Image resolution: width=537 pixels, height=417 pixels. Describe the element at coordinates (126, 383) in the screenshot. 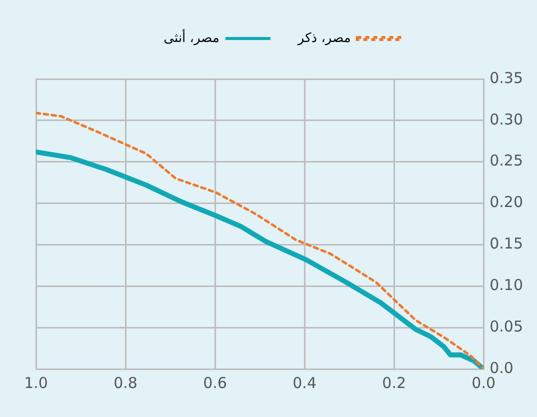

I see `x-tick-label: 0.8` at that location.